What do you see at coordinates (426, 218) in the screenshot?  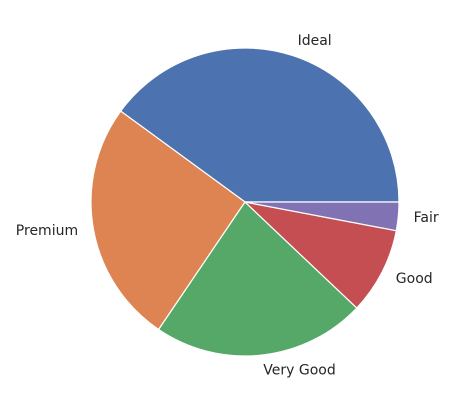 I see `pie-label-fair: Fair` at bounding box center [426, 218].